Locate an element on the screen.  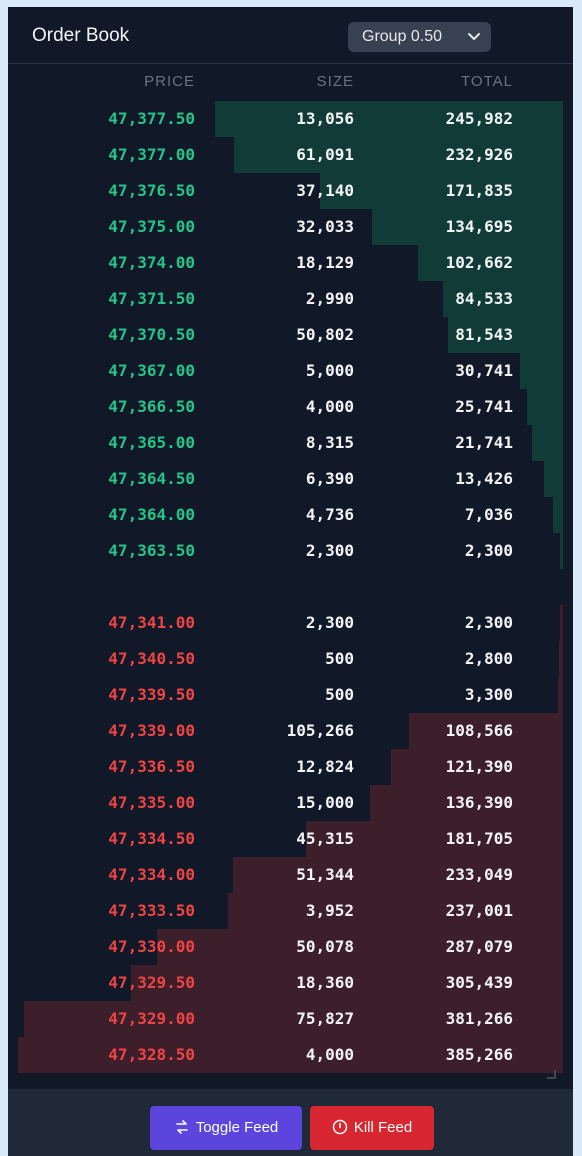
bid-price: 47,366.50 is located at coordinates (151, 406).